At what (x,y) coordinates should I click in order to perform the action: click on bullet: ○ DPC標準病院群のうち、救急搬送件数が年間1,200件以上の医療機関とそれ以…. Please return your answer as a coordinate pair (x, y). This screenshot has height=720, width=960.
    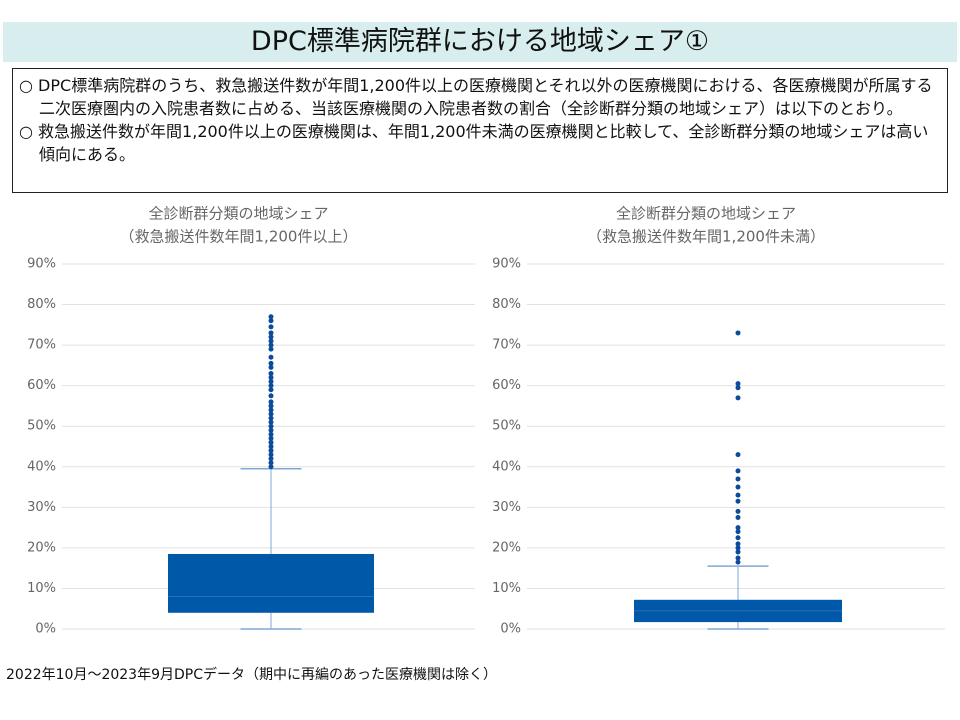
    Looking at the image, I should click on (476, 97).